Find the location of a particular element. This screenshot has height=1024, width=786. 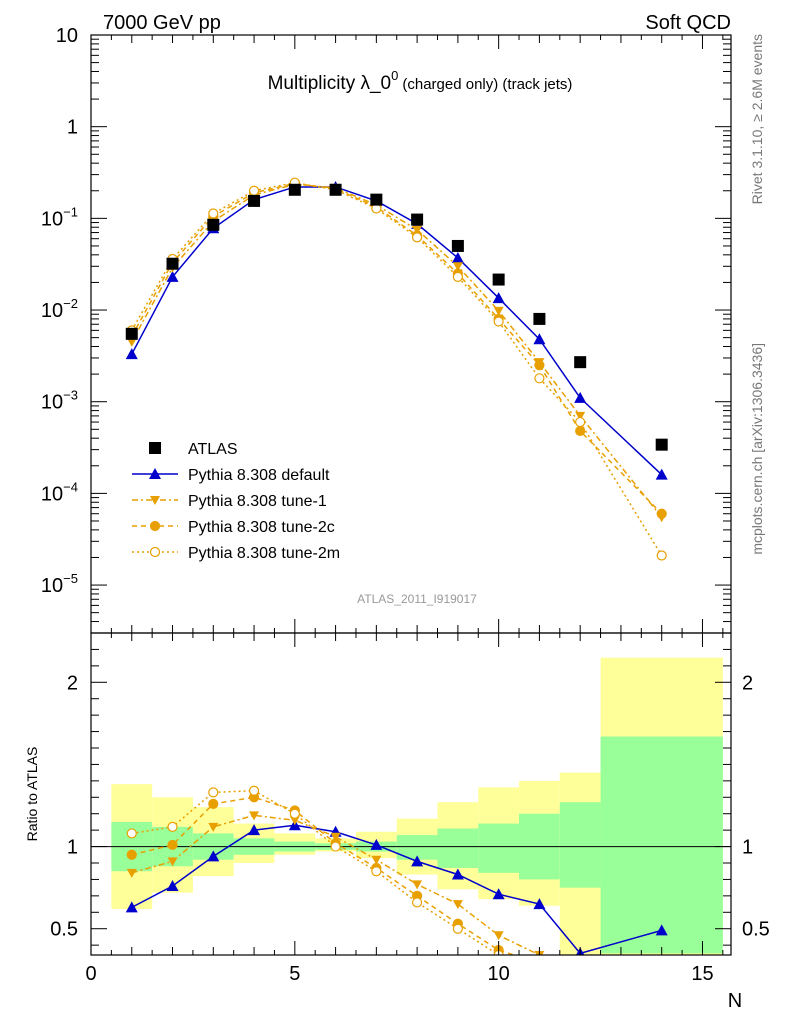

x-tick-label: 5 is located at coordinates (294, 974).